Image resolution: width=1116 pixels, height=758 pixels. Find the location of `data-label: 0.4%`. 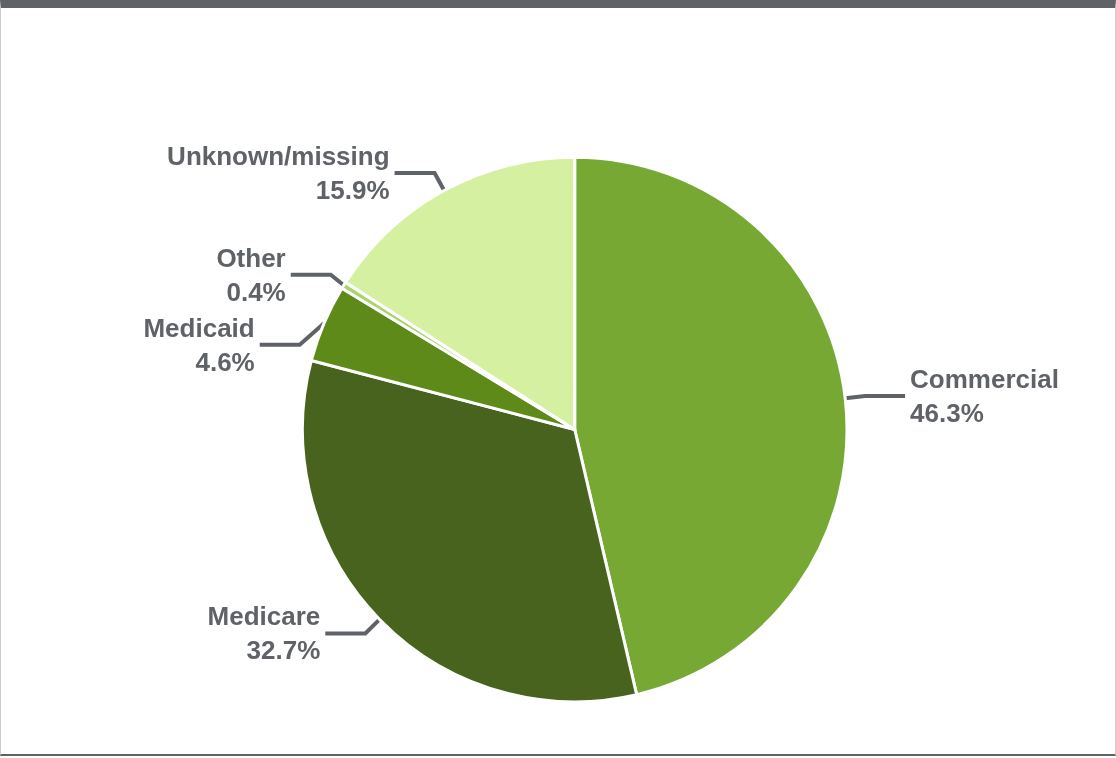

data-label: 0.4% is located at coordinates (256, 291).